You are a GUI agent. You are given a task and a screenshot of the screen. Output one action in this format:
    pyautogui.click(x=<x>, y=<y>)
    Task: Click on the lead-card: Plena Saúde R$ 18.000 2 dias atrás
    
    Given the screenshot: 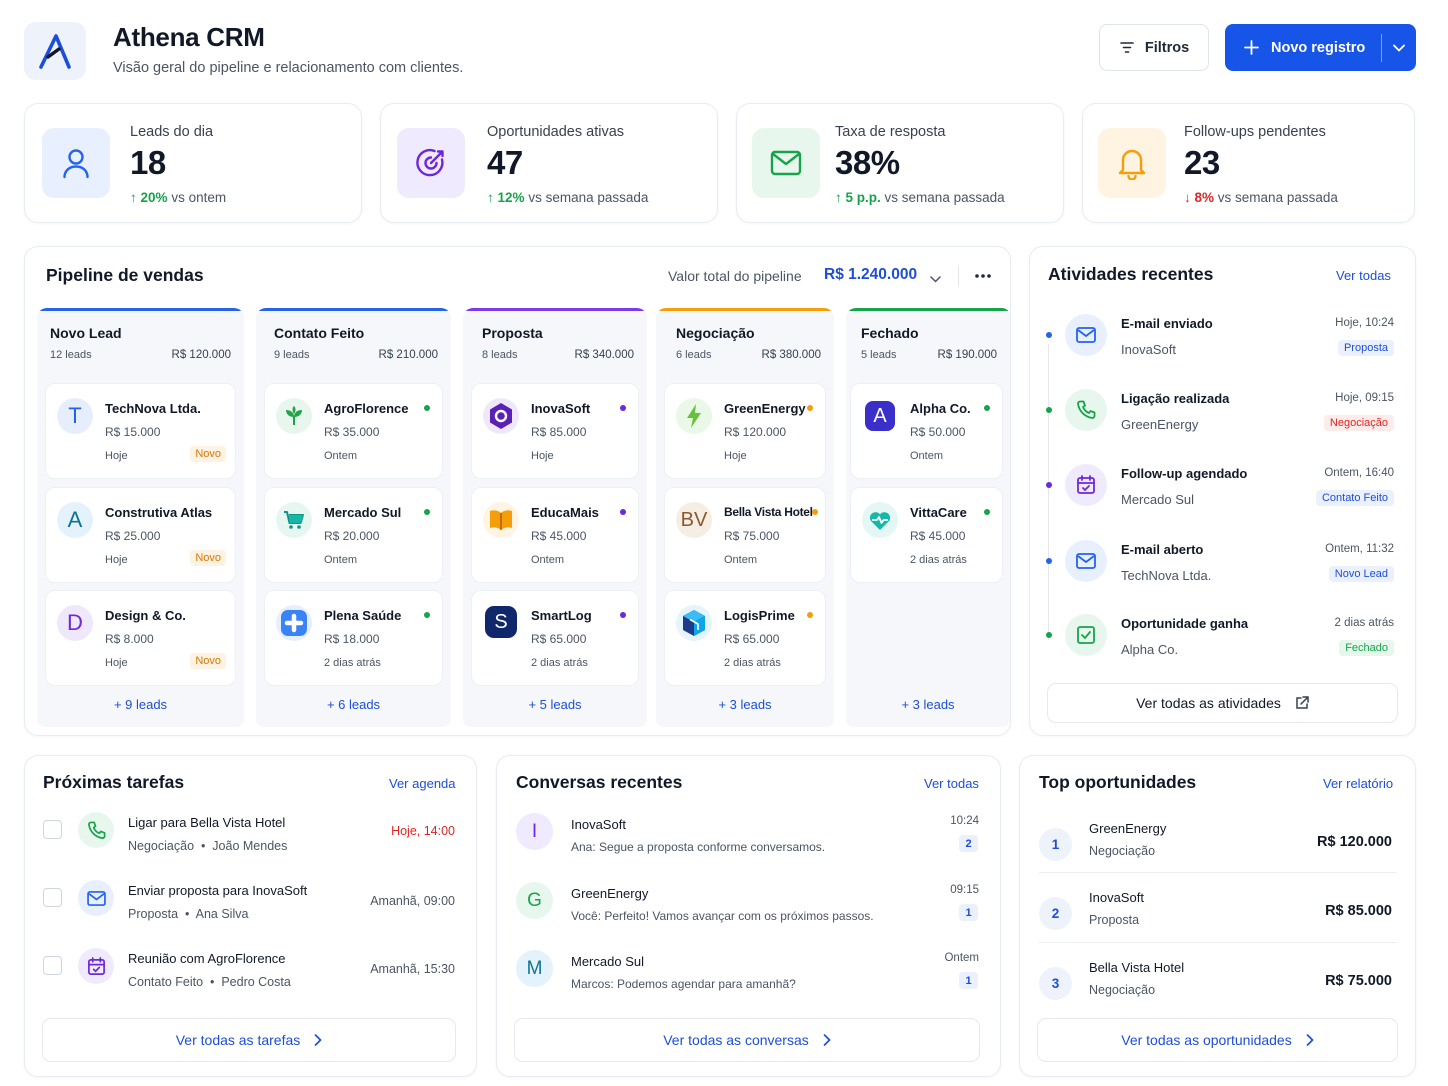 What is the action you would take?
    pyautogui.click(x=353, y=638)
    